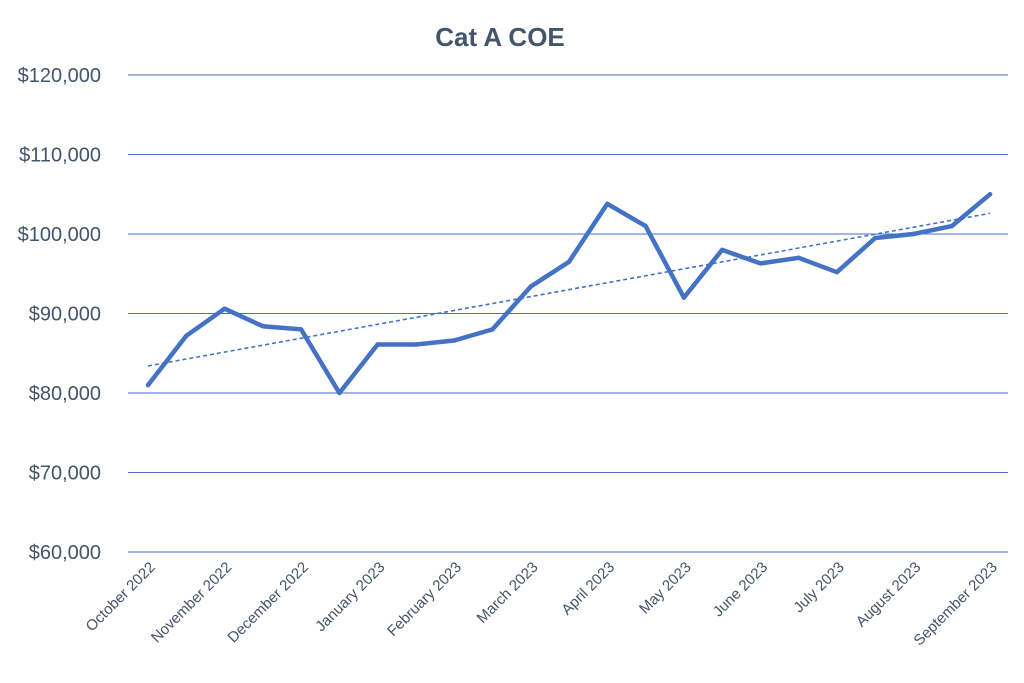 This screenshot has height=683, width=1024. Describe the element at coordinates (65, 315) in the screenshot. I see `y-tick-label: $90,000` at that location.